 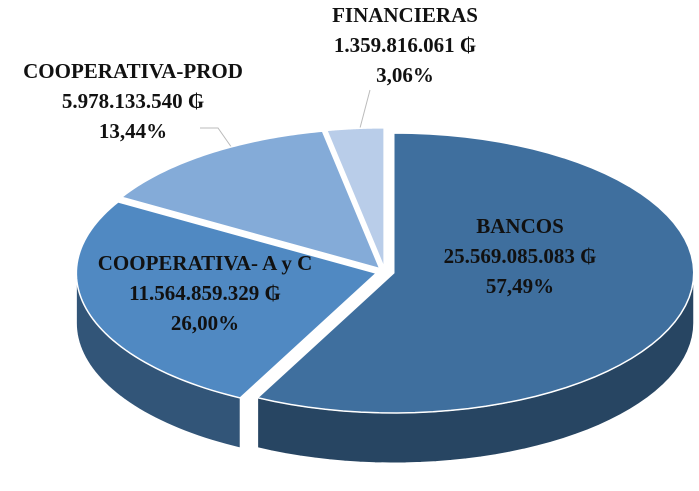 What do you see at coordinates (205, 263) in the screenshot?
I see `slice-label: COOPERATIVA- A y C` at bounding box center [205, 263].